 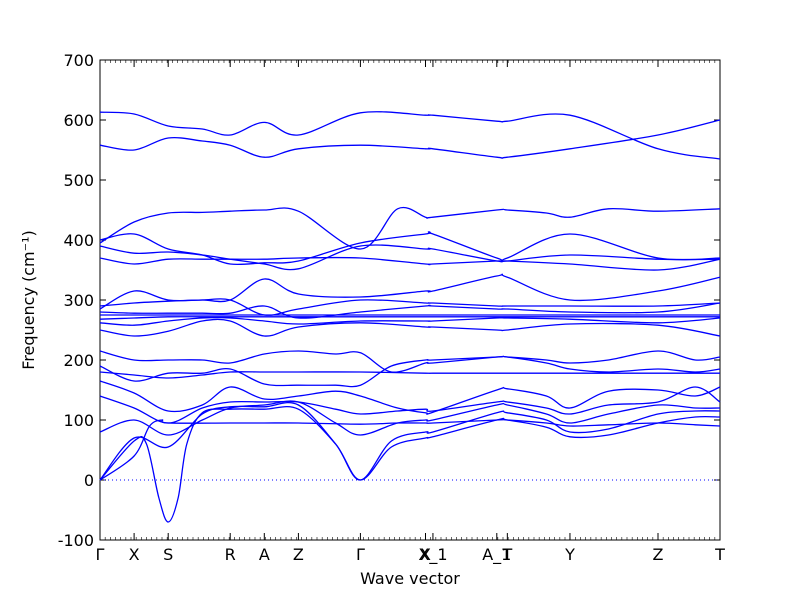 I want to click on x-tick-label: Y, so click(x=569, y=554).